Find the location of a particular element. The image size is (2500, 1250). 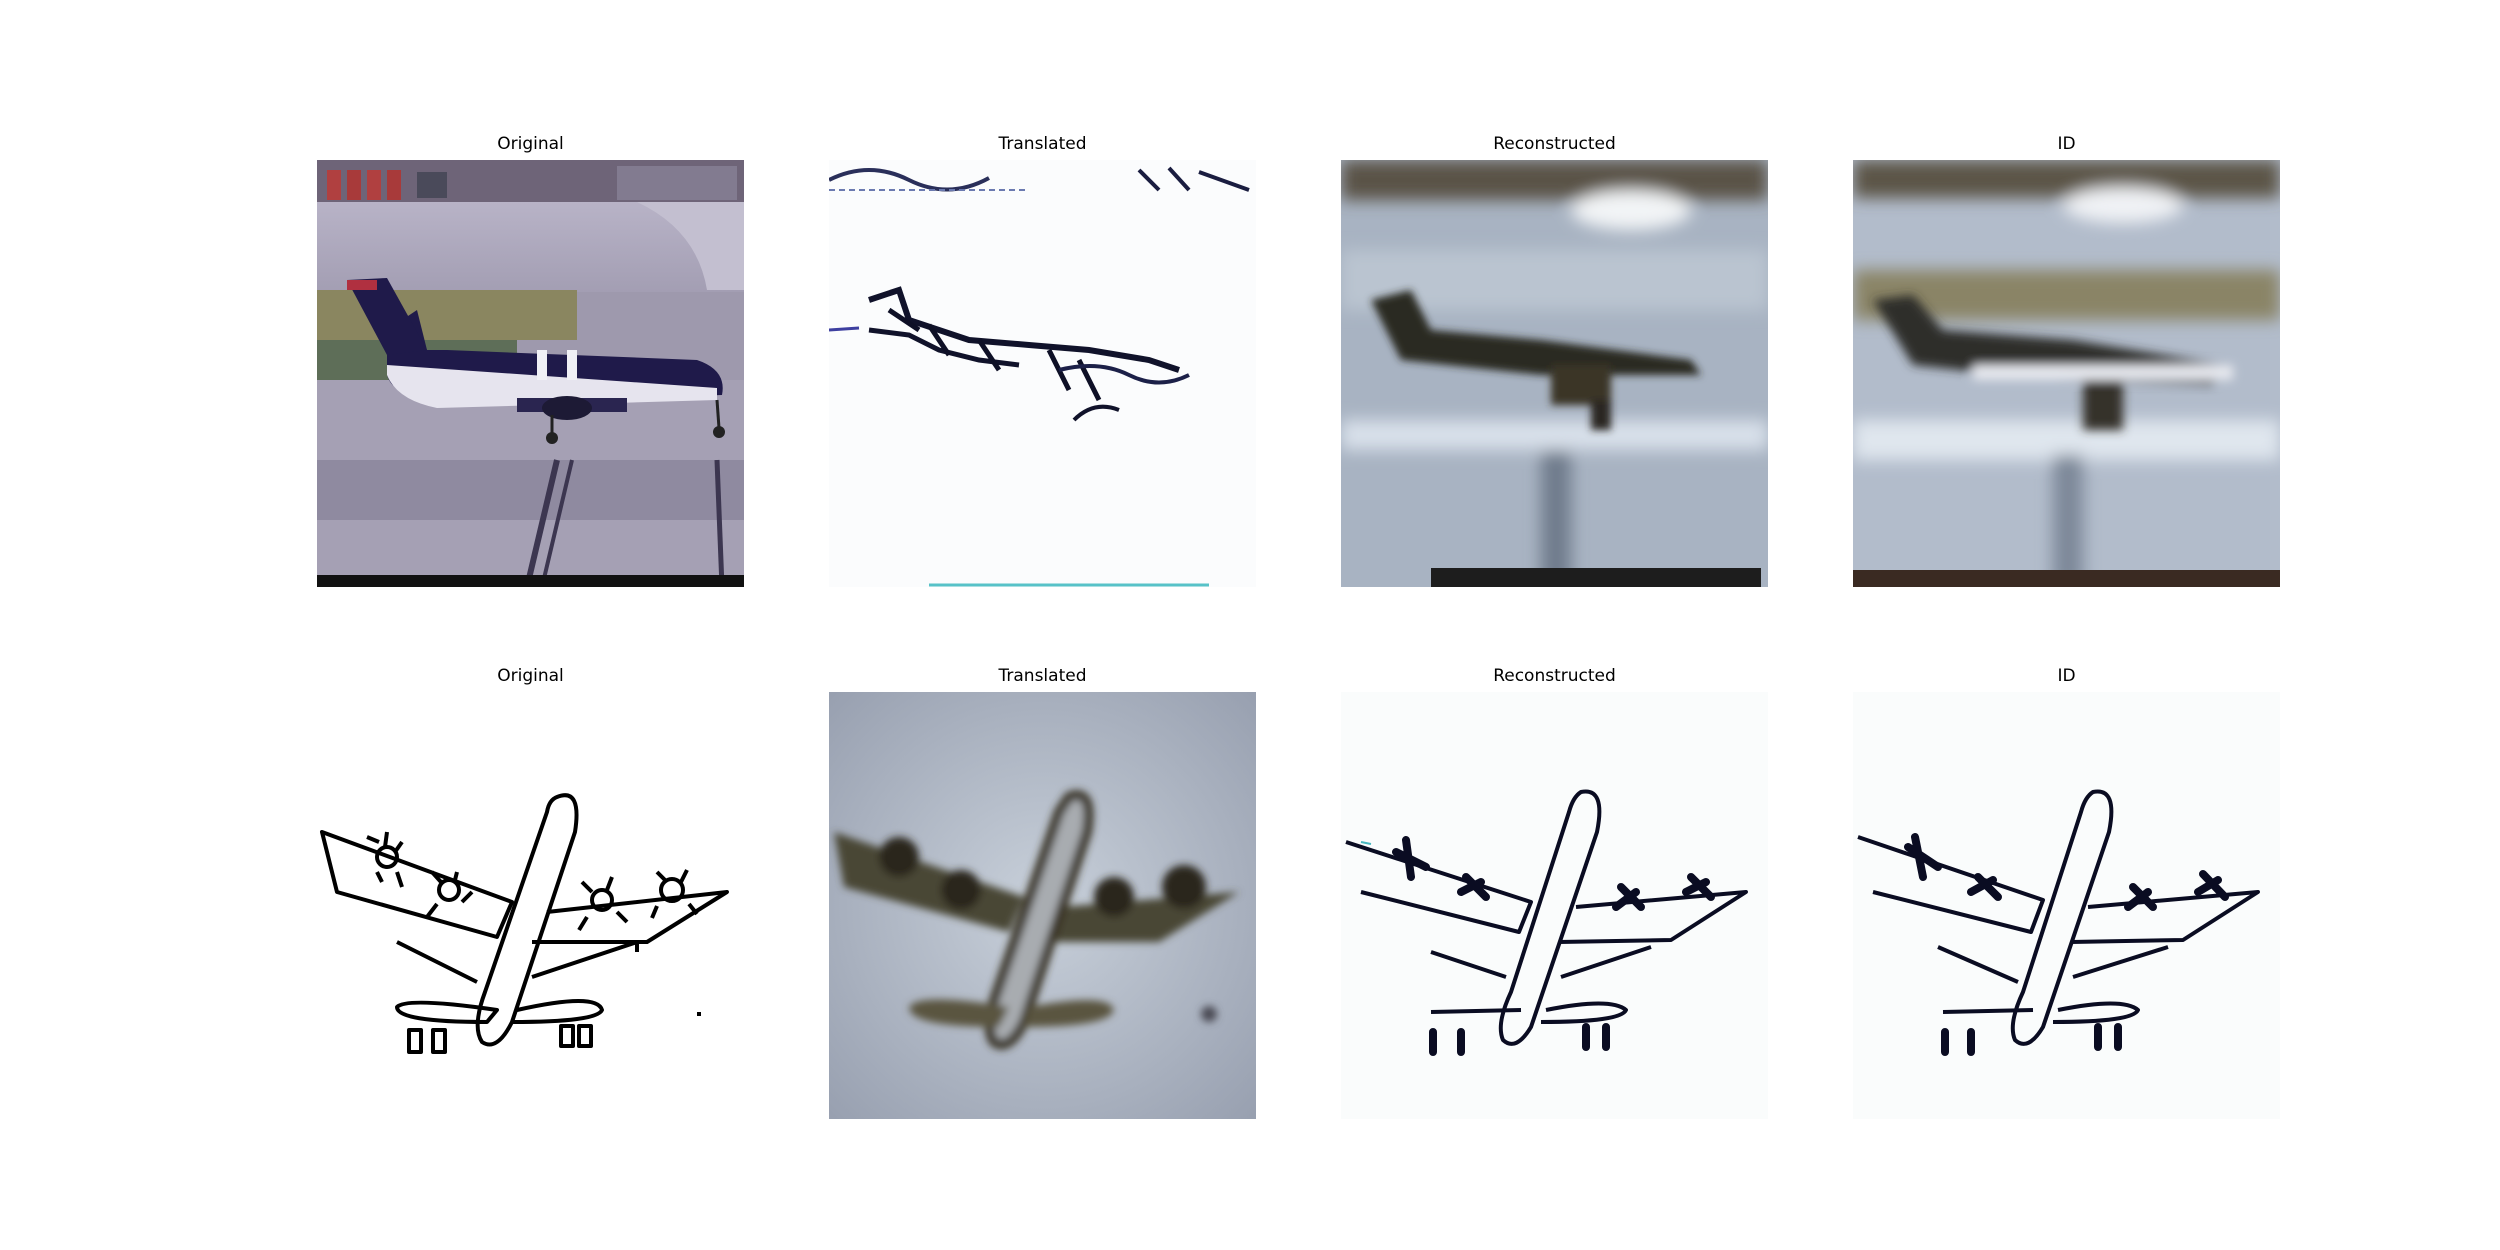

plane-photo-image is located at coordinates (530, 373).